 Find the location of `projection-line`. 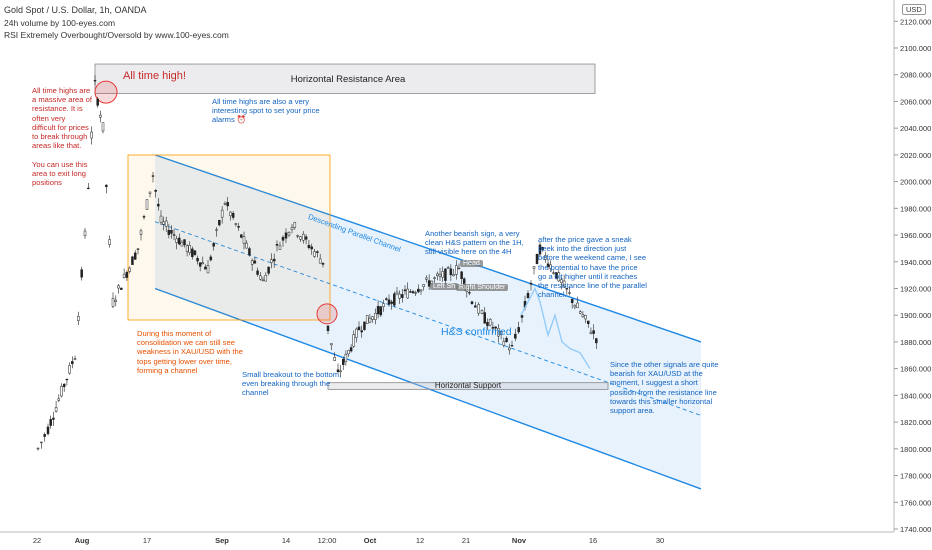

projection-line is located at coordinates (555, 328).